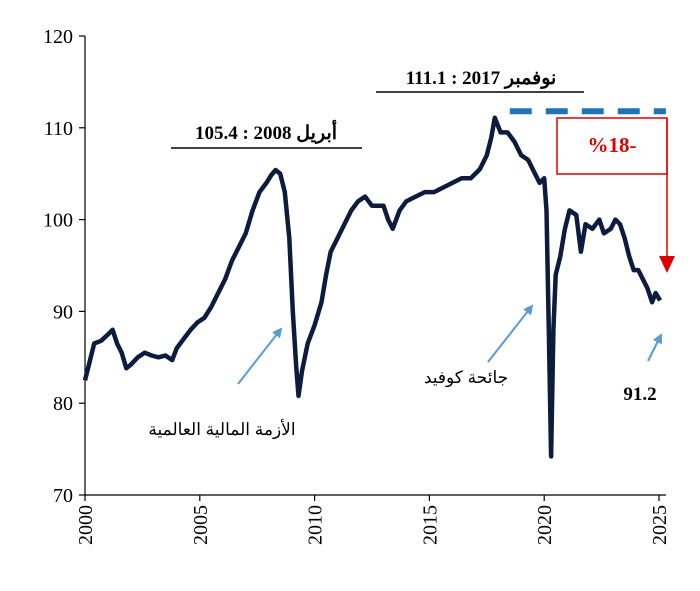 This screenshot has height=591, width=700. I want to click on x-ticks: 2000 2005 2010 2015 2020 2025, so click(373, 520).